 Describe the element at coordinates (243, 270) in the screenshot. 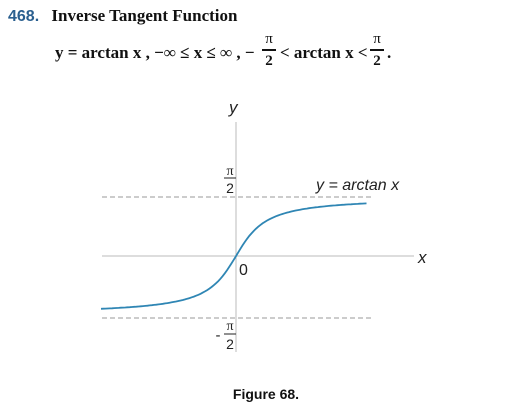

I see `origin-label: 0` at that location.